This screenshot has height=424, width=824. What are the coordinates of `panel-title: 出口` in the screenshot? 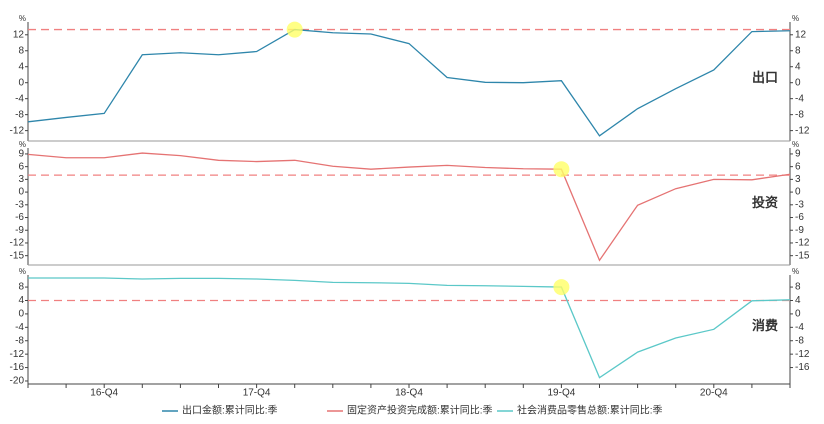 It's located at (765, 77).